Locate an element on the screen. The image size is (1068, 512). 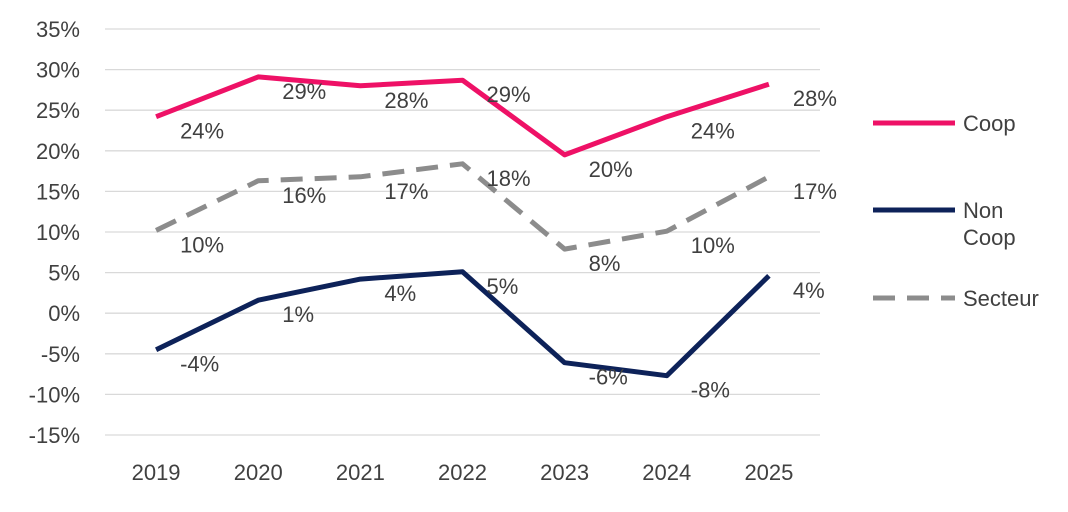
data-label: 18% is located at coordinates (509, 178).